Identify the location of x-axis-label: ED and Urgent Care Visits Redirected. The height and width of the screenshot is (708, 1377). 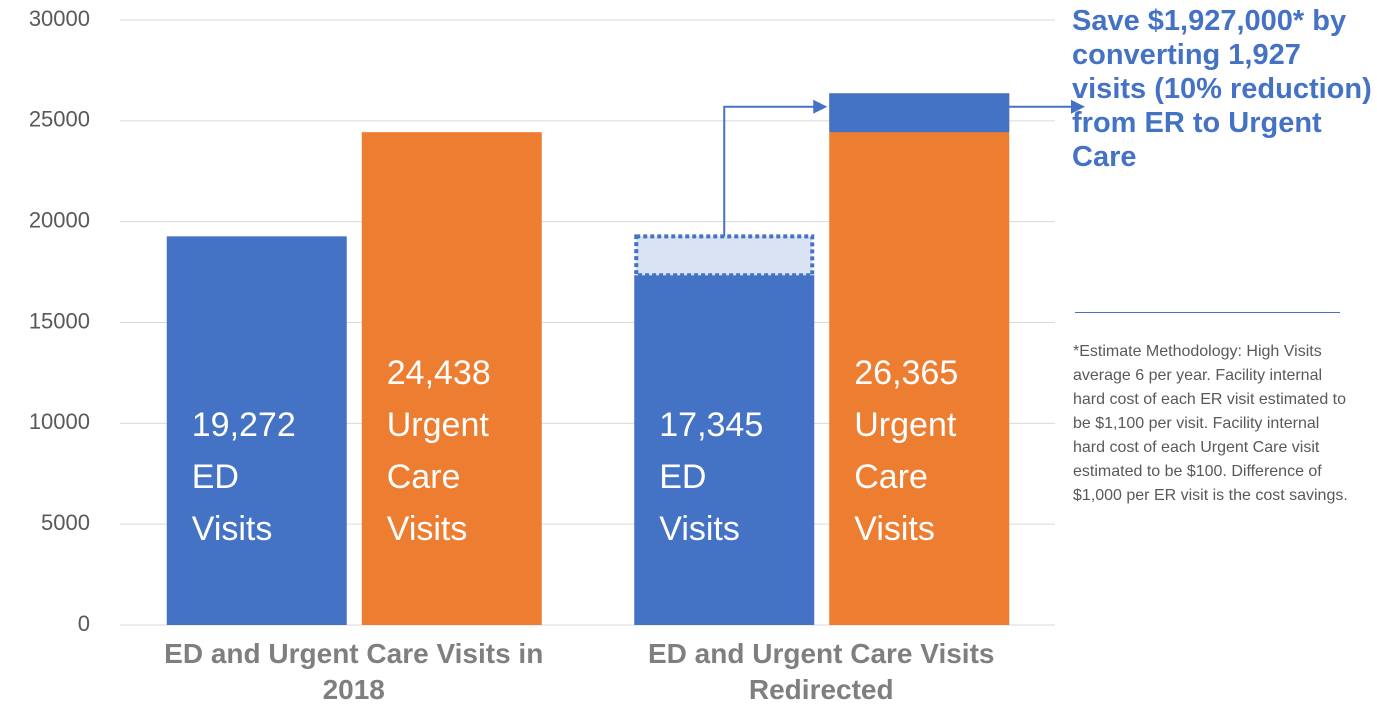
(821, 671).